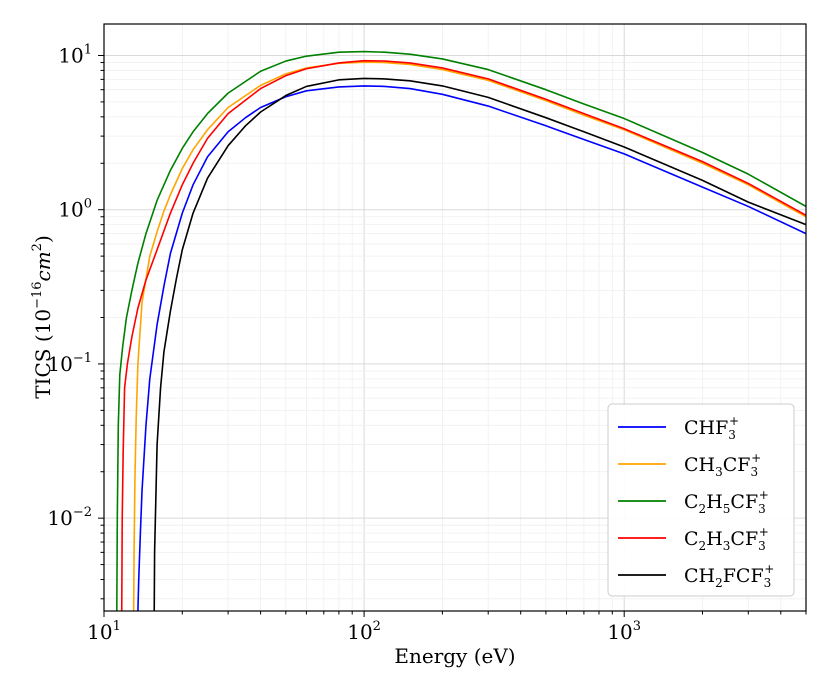  Describe the element at coordinates (722, 465) in the screenshot. I see `legend-label: CH3CF3+` at that location.